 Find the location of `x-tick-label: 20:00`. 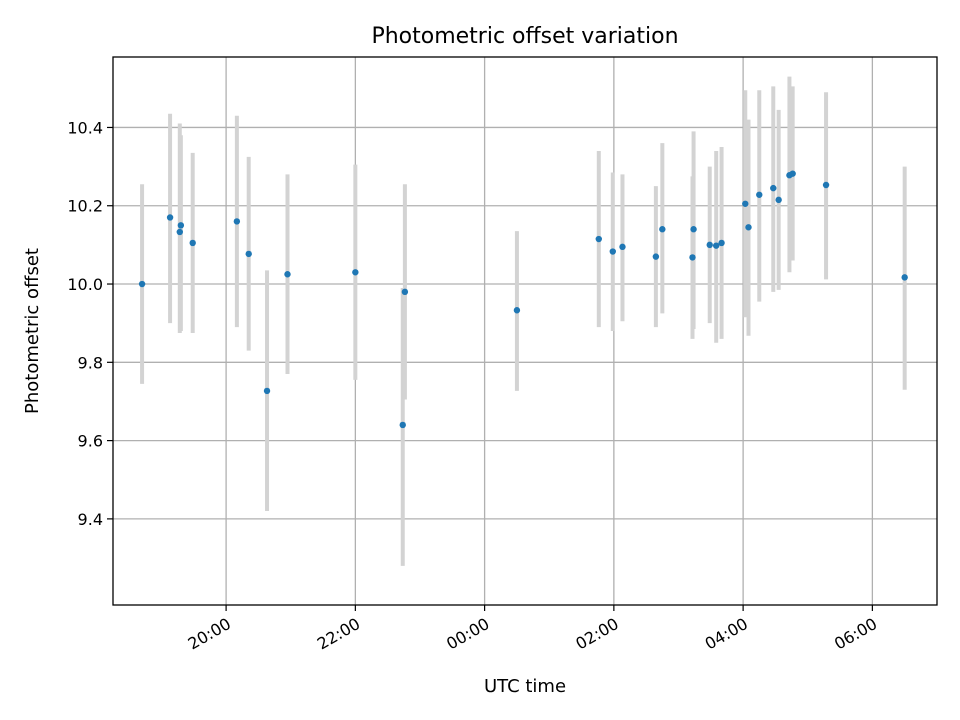

x-tick-label: 20:00 is located at coordinates (209, 634).